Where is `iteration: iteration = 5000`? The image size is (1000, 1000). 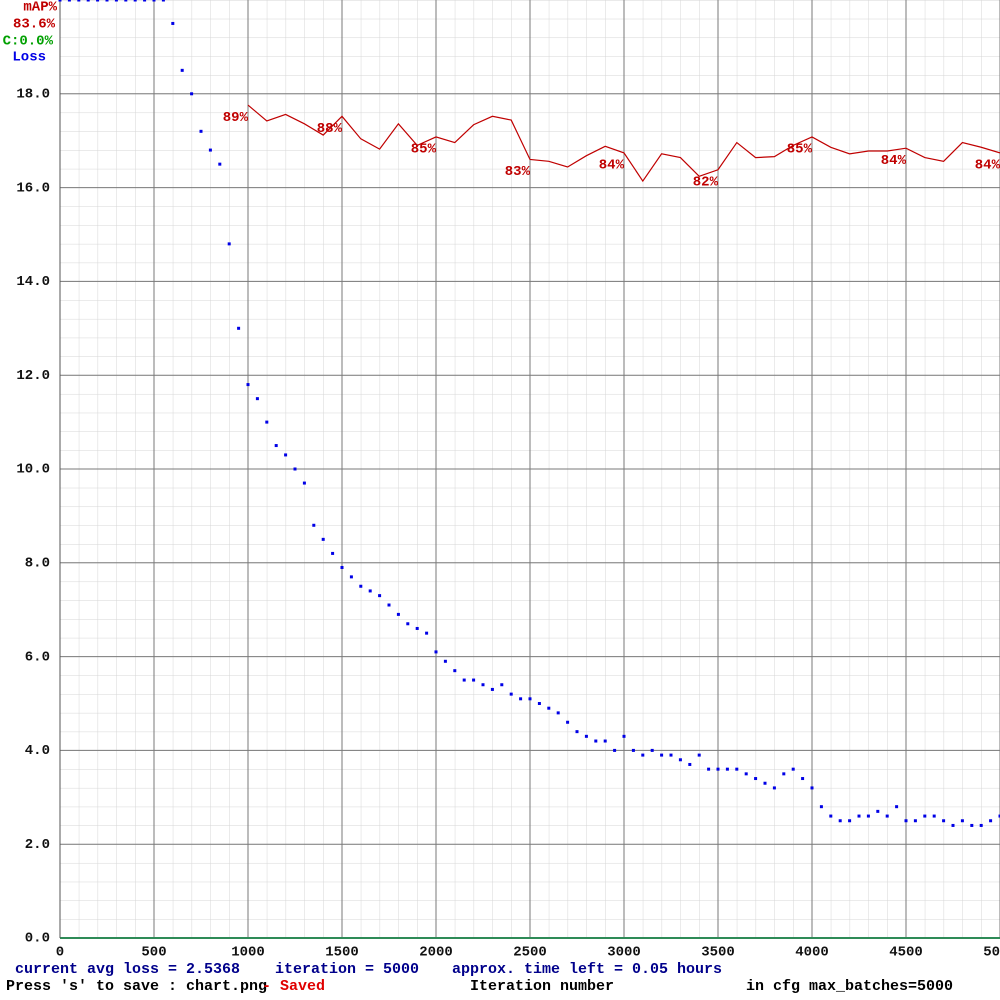 iteration: iteration = 5000 is located at coordinates (347, 969).